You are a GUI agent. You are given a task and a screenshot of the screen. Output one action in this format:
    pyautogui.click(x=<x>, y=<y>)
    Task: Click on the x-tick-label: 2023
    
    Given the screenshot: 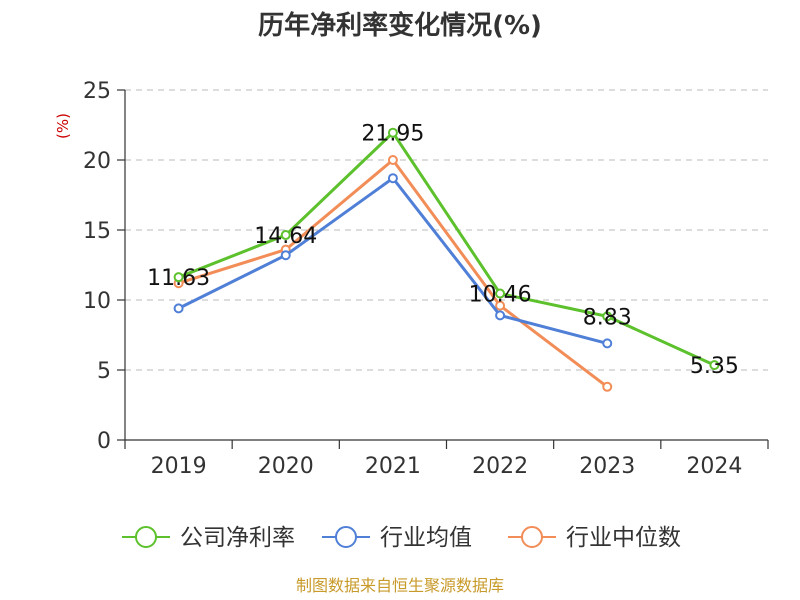 What is the action you would take?
    pyautogui.click(x=607, y=466)
    